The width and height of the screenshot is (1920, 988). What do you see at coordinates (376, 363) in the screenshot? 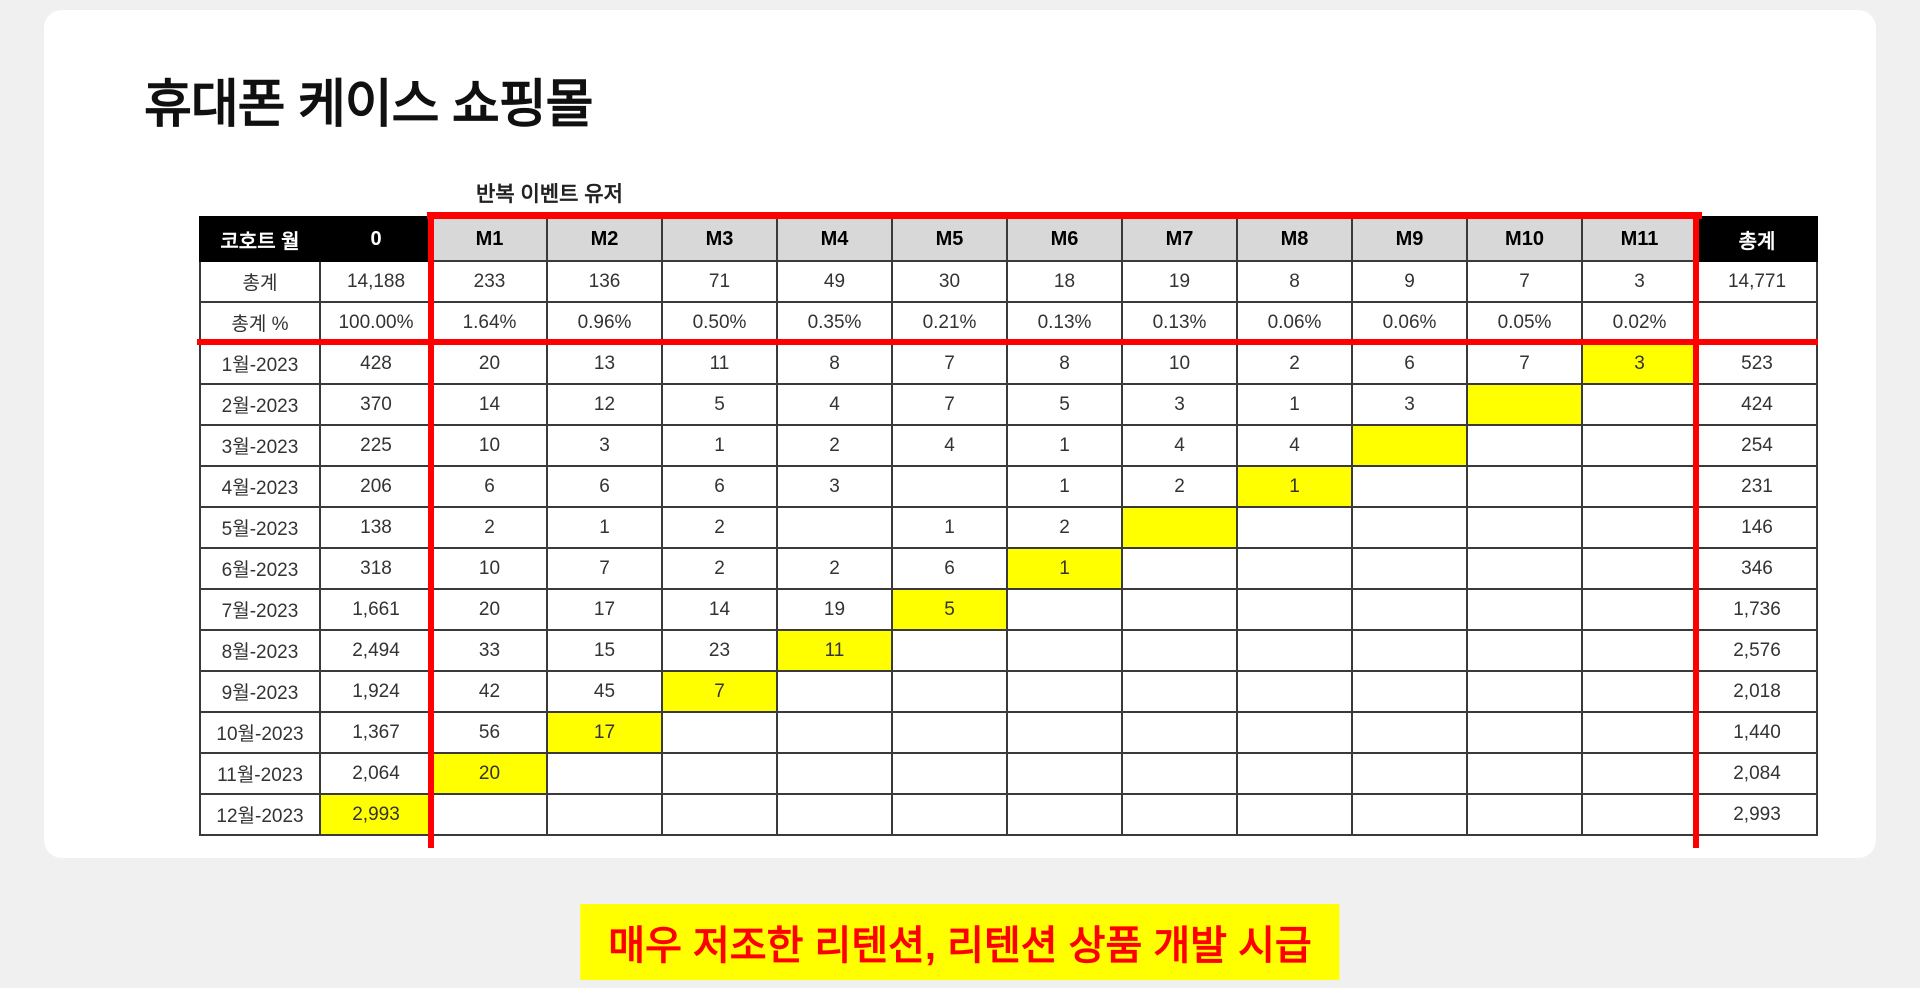
I see `cell: 428` at bounding box center [376, 363].